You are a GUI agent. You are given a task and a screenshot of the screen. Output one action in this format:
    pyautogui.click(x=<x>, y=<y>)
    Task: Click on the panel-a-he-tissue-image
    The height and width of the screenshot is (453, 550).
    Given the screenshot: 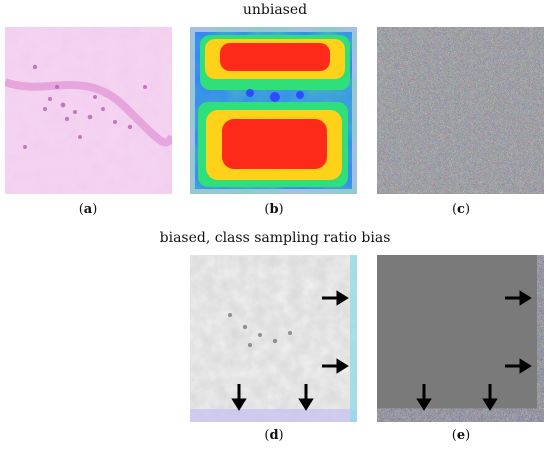 What is the action you would take?
    pyautogui.click(x=88, y=110)
    